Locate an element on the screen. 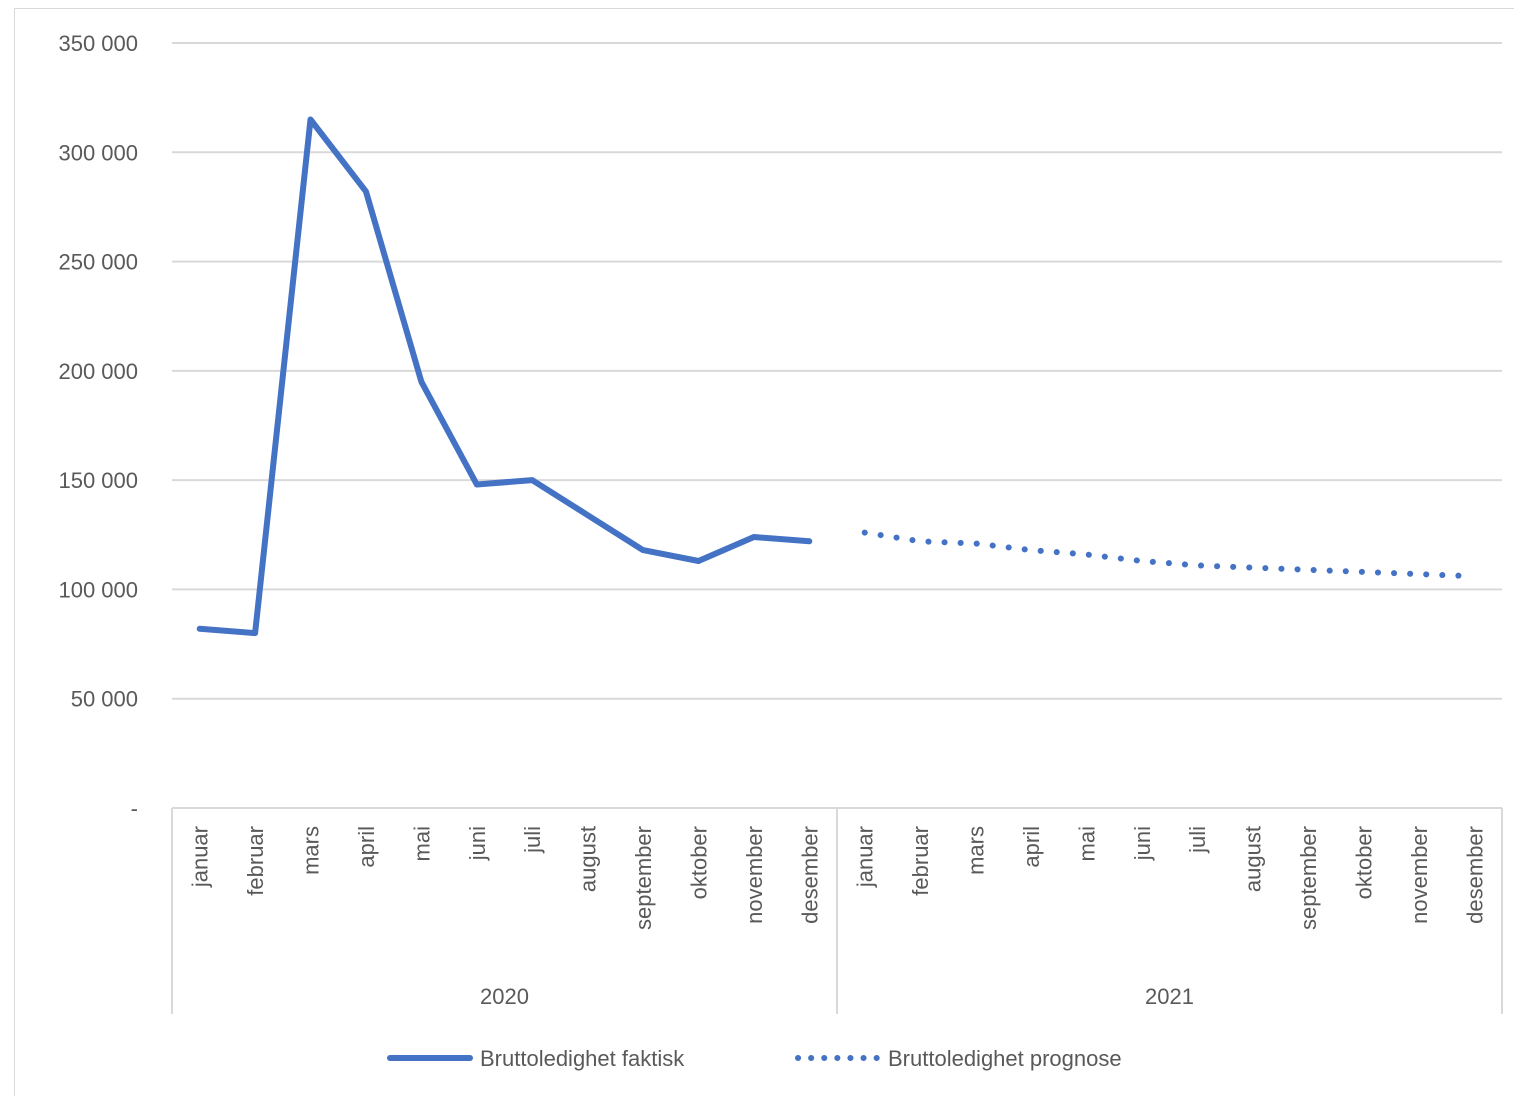  y-tick-label: 200 000 is located at coordinates (98, 371).